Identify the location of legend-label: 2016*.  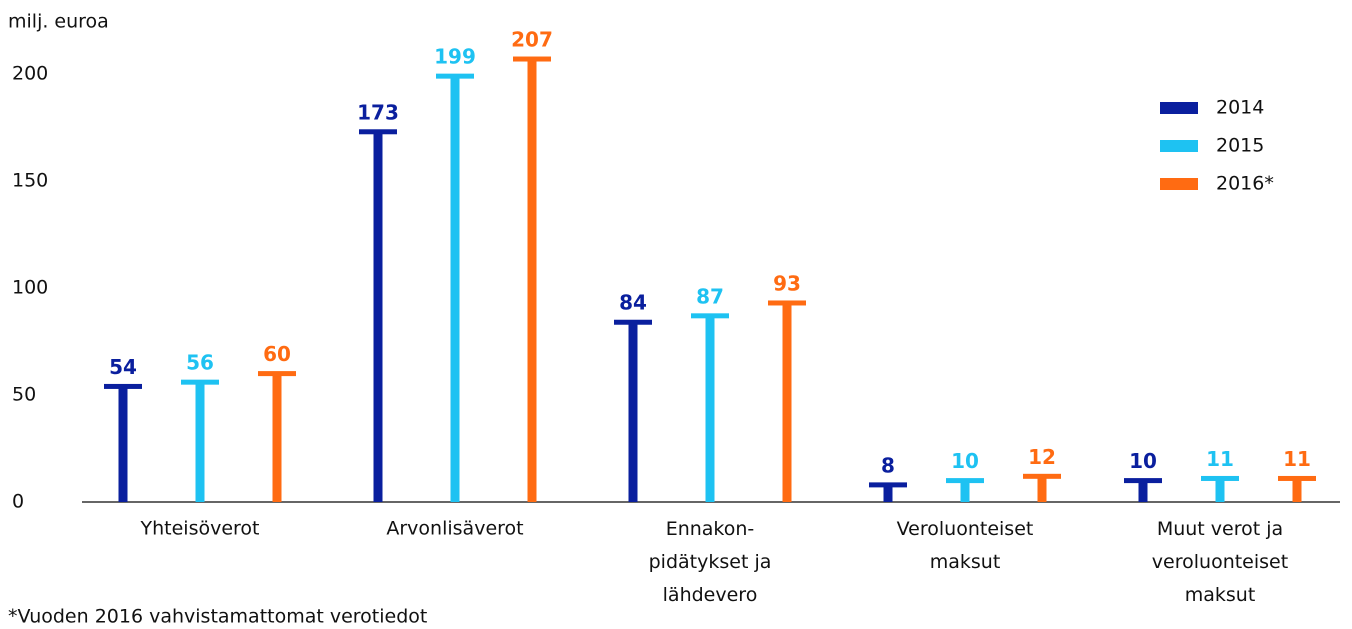
(1245, 184).